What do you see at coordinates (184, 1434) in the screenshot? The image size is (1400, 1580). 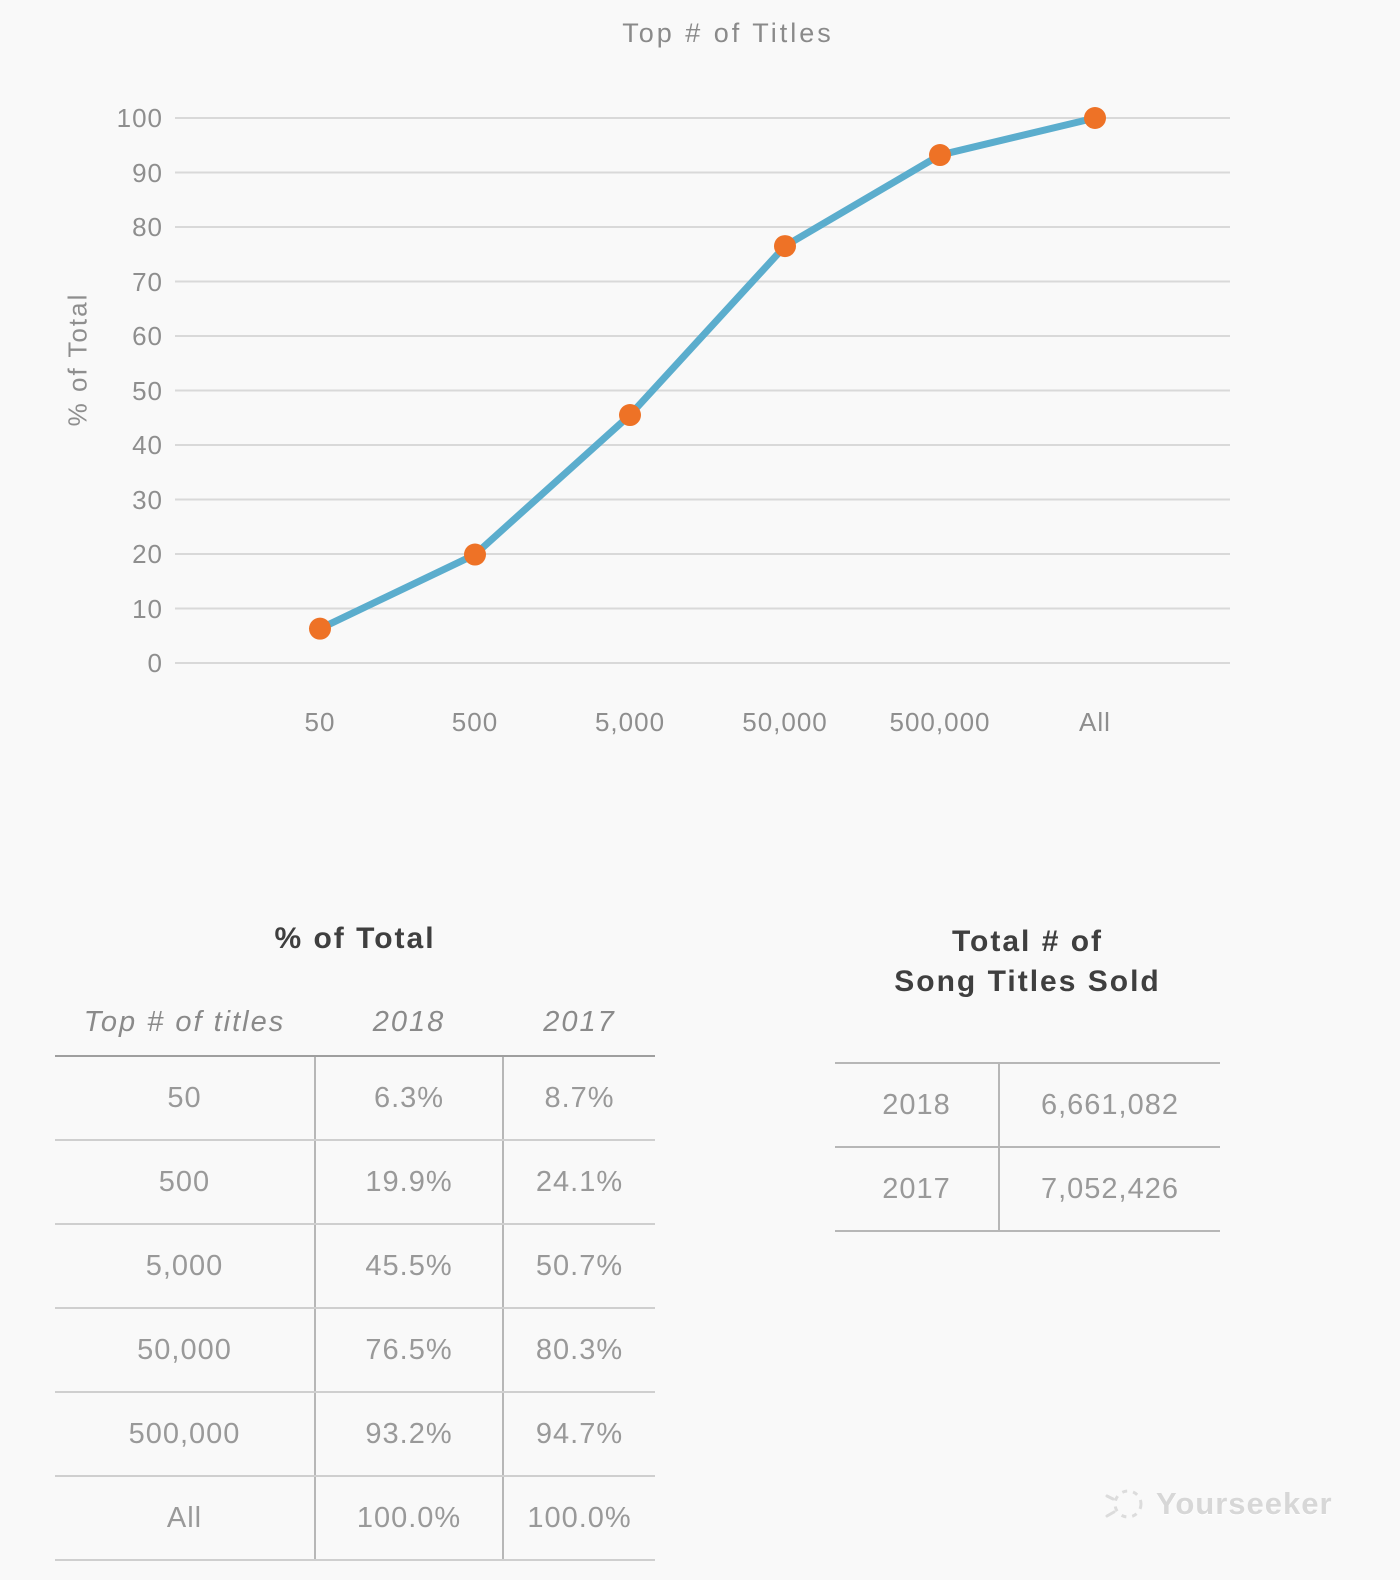 I see `table-cell: 500,000` at bounding box center [184, 1434].